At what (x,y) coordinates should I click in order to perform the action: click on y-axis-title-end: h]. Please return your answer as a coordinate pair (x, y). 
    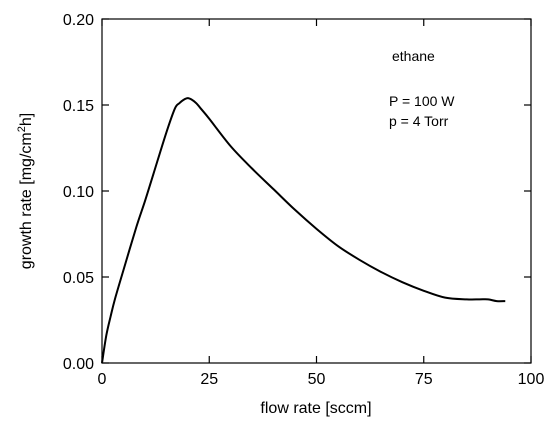
    Looking at the image, I should click on (26, 119).